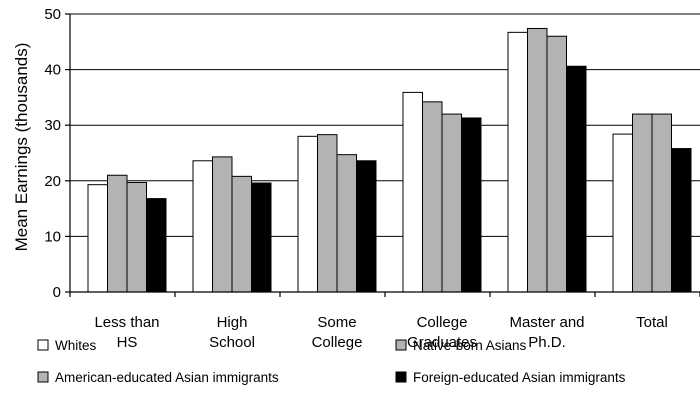 Image resolution: width=700 pixels, height=410 pixels. I want to click on legend-label: American-educated Asian immigrants, so click(167, 377).